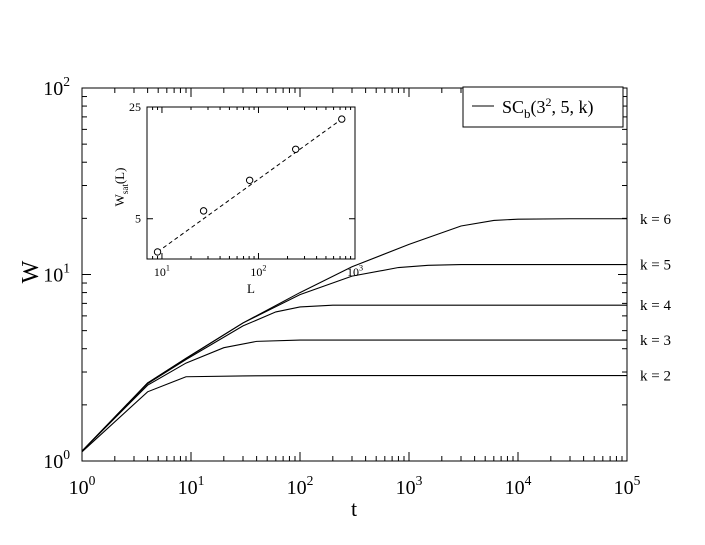 This screenshot has height=545, width=705. I want to click on x-tick-label: 10³, so click(409, 486).